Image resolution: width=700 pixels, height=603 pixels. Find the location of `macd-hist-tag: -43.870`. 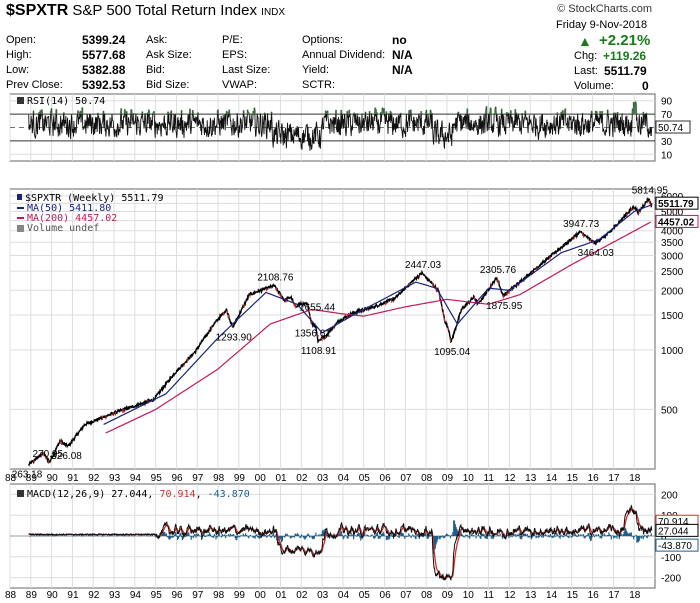

macd-hist-tag: -43.870 is located at coordinates (675, 546).